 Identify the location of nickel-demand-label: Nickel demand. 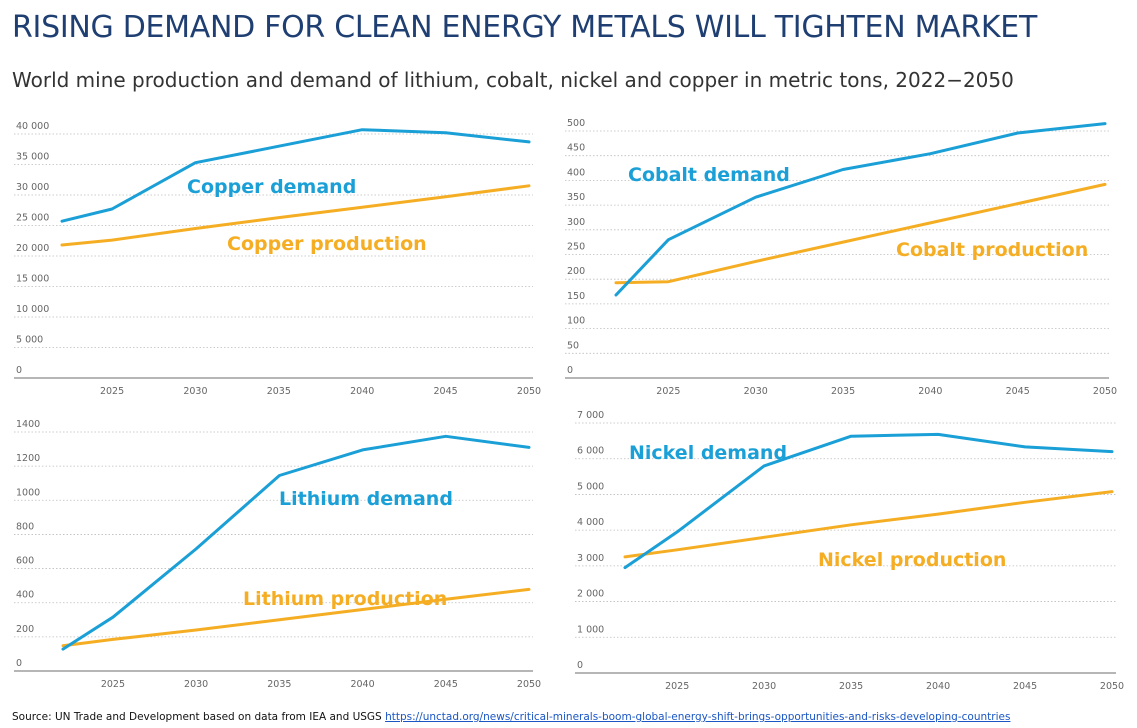
(708, 453).